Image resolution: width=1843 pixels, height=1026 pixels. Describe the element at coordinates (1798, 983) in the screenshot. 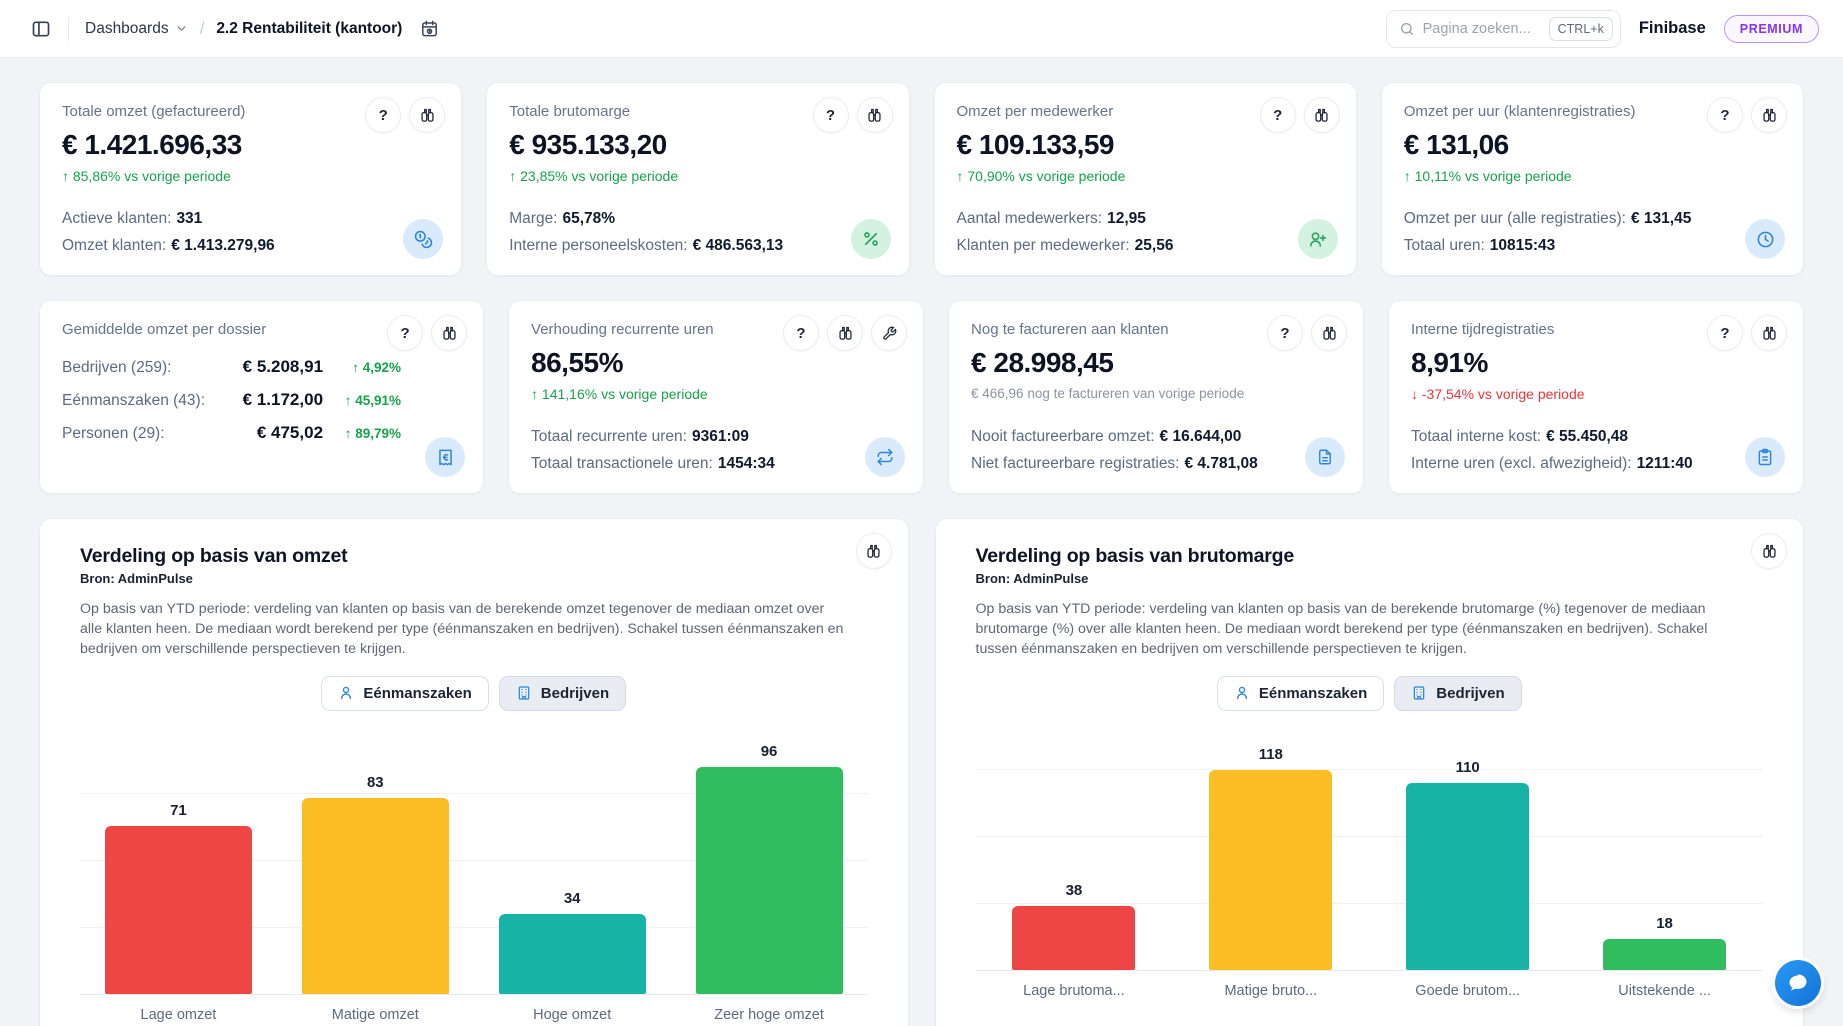

I see `chat-widget-button` at that location.